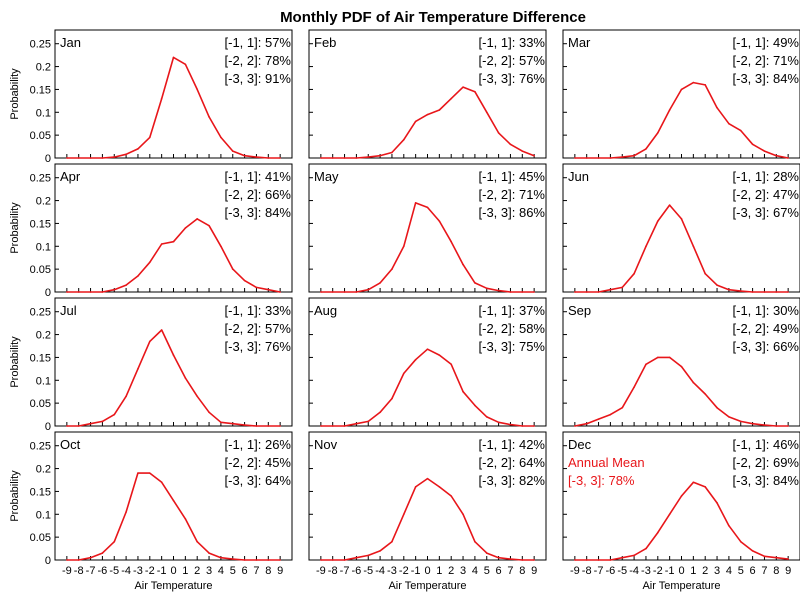  Describe the element at coordinates (103, 571) in the screenshot. I see `x-tick-label: -6` at that location.